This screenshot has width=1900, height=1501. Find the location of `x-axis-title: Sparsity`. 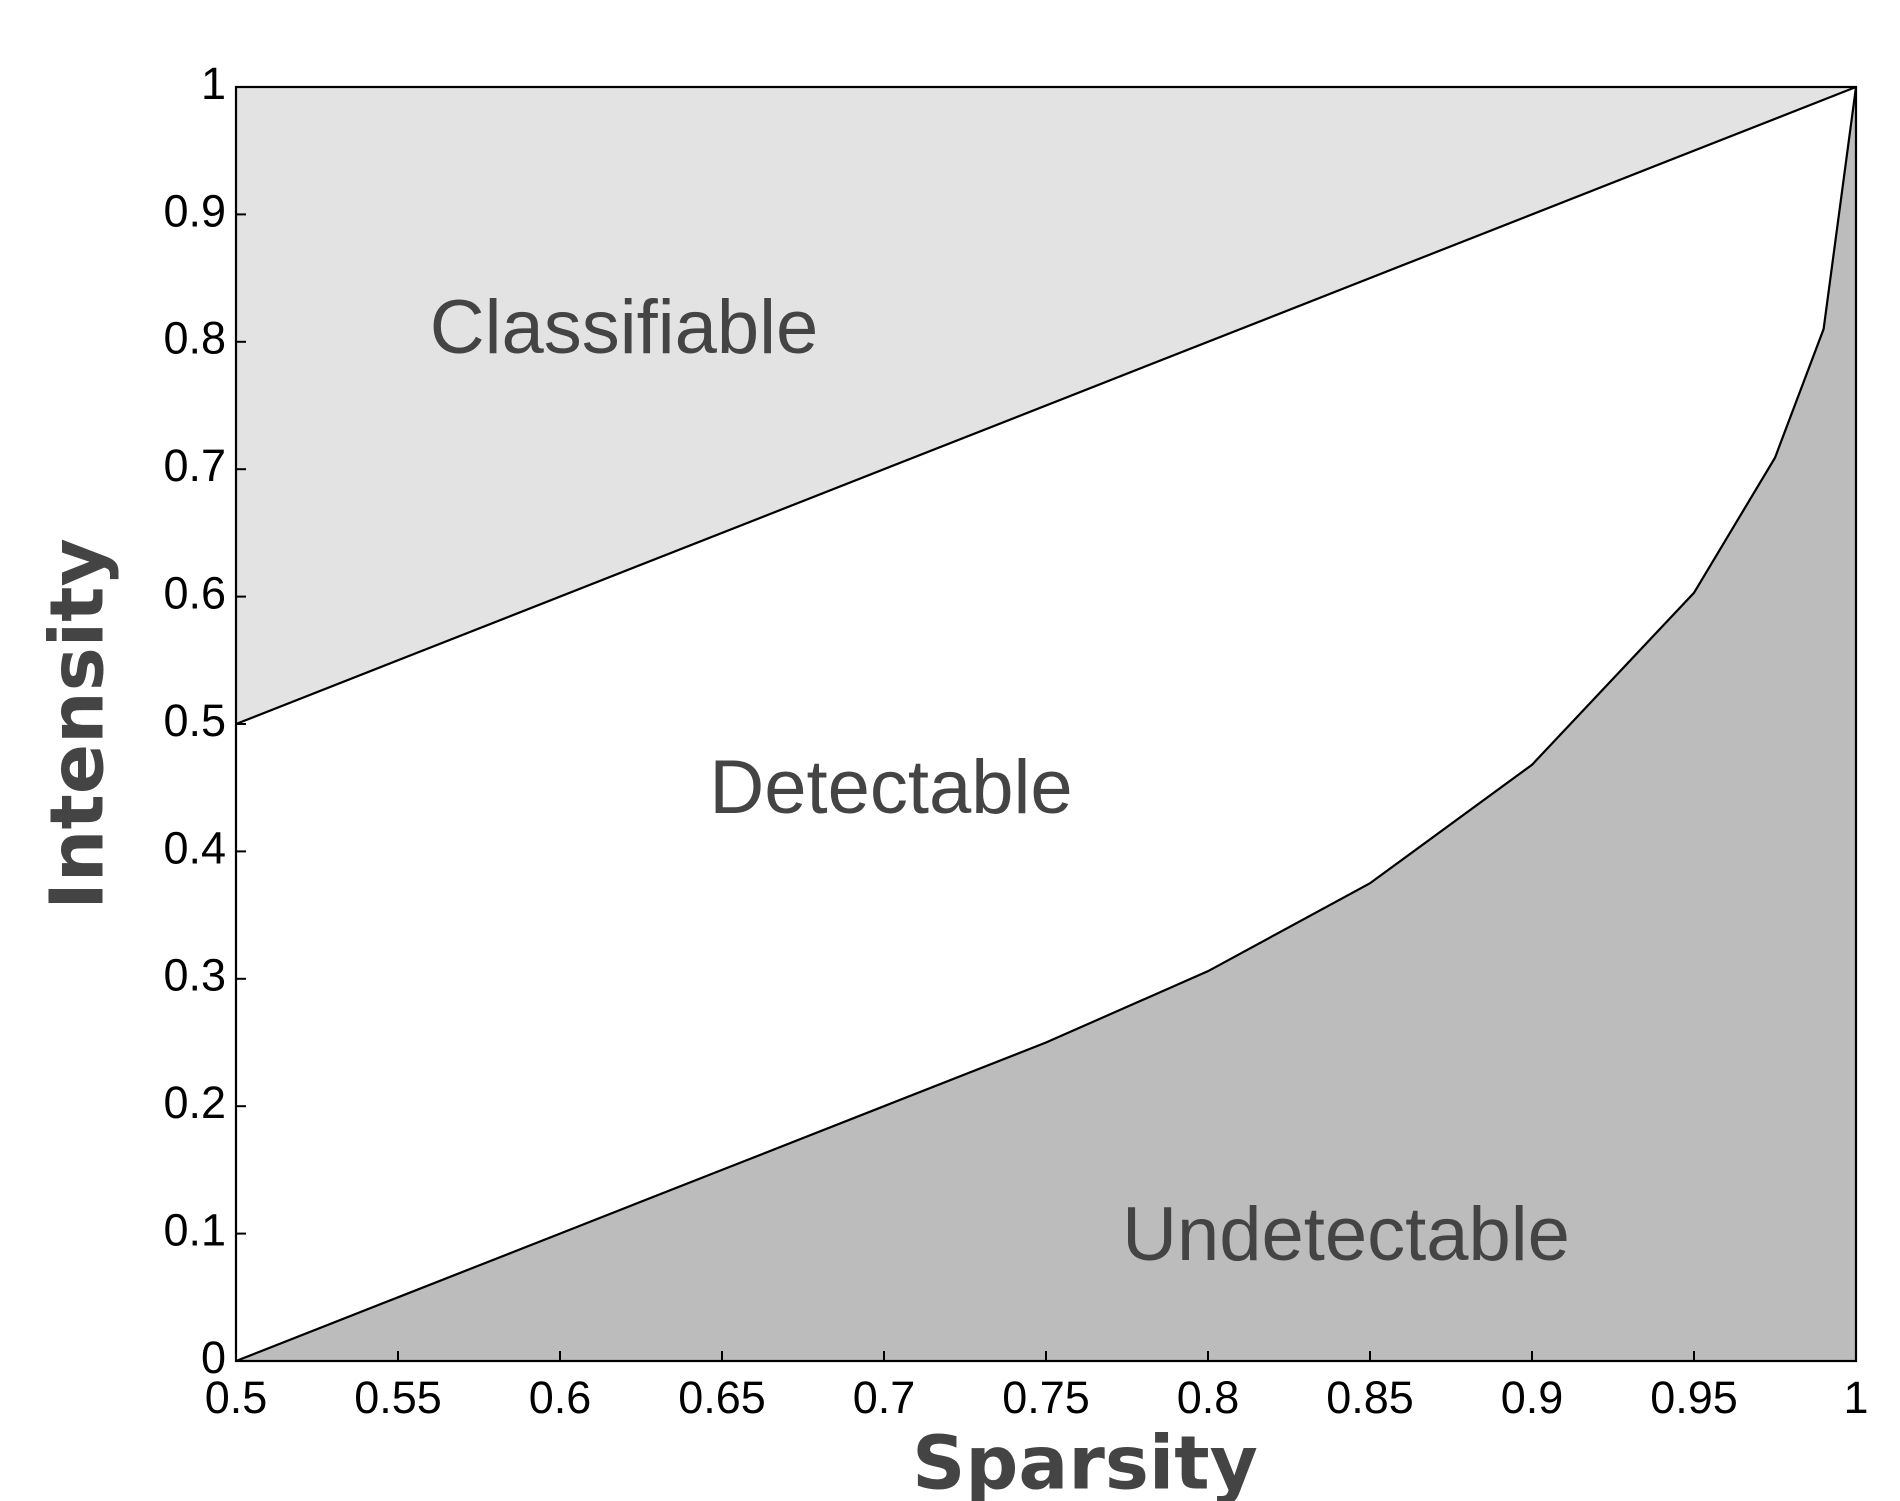

x-axis-title: Sparsity is located at coordinates (1085, 1461).